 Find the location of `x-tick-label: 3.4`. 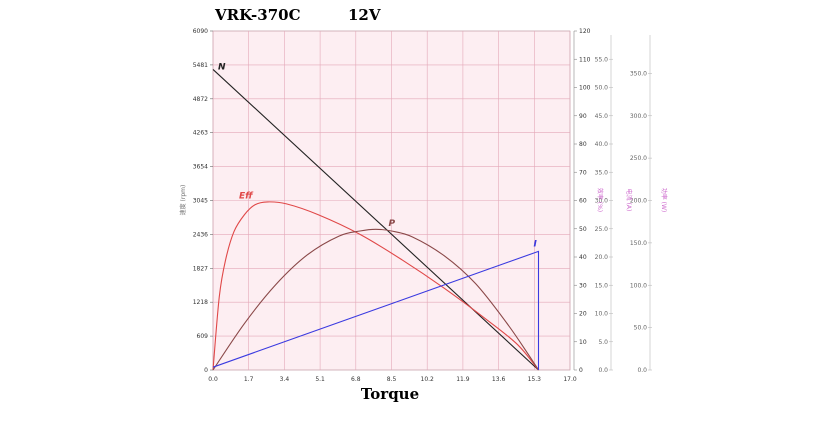

x-tick-label: 3.4 is located at coordinates (285, 379).